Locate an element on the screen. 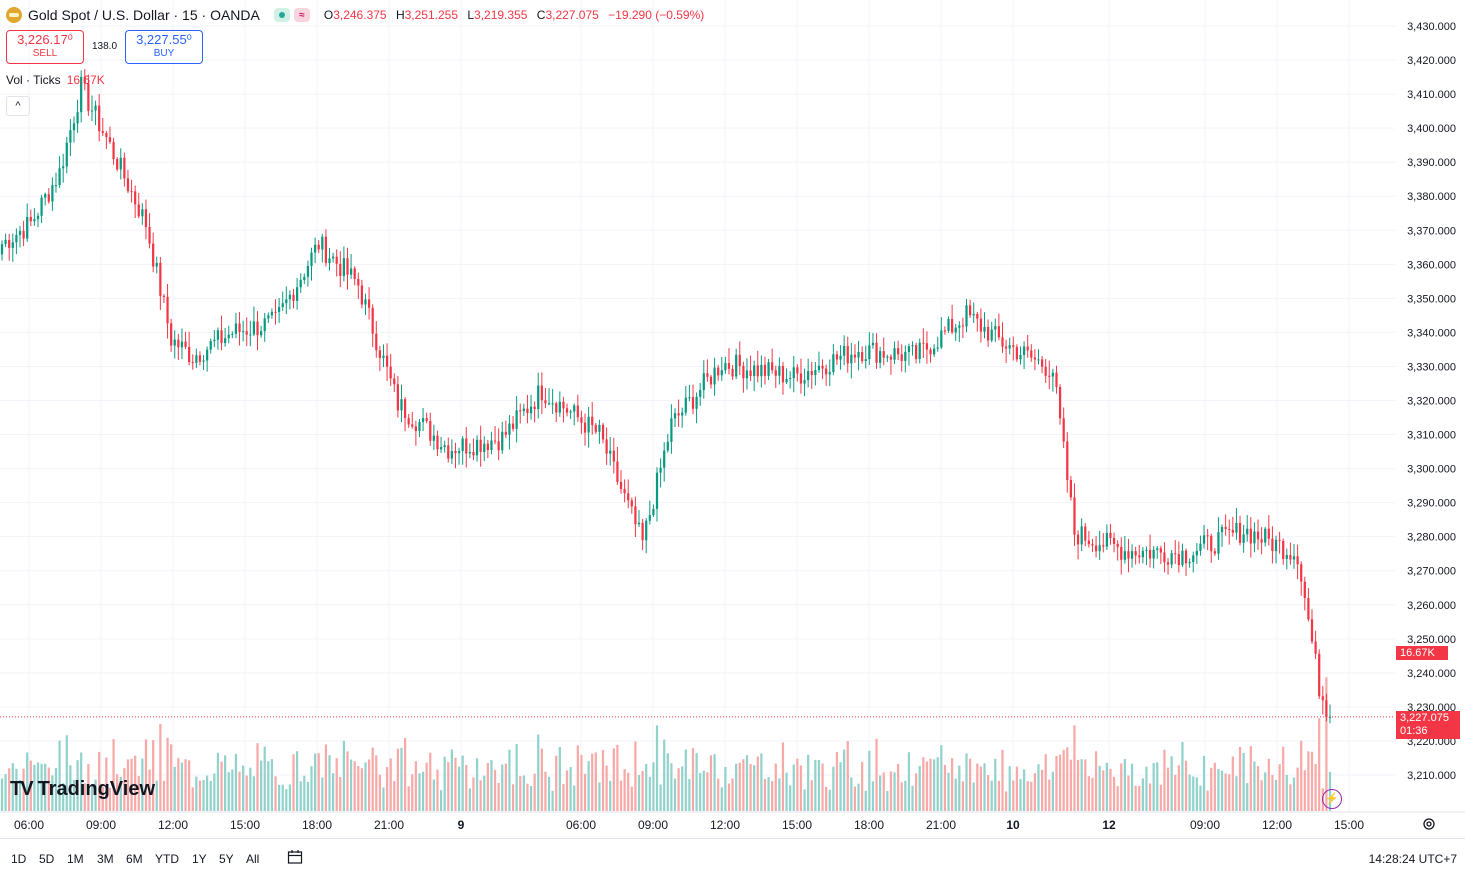  sell-button: 3,226.17⁰ SELL is located at coordinates (45, 47).